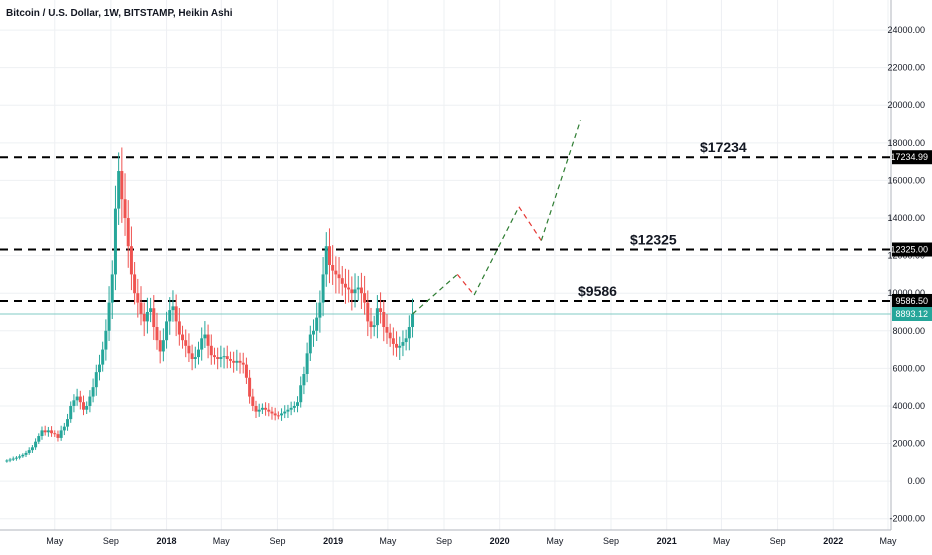 The image size is (932, 555). I want to click on y-tick-label: 2000.00, so click(908, 444).